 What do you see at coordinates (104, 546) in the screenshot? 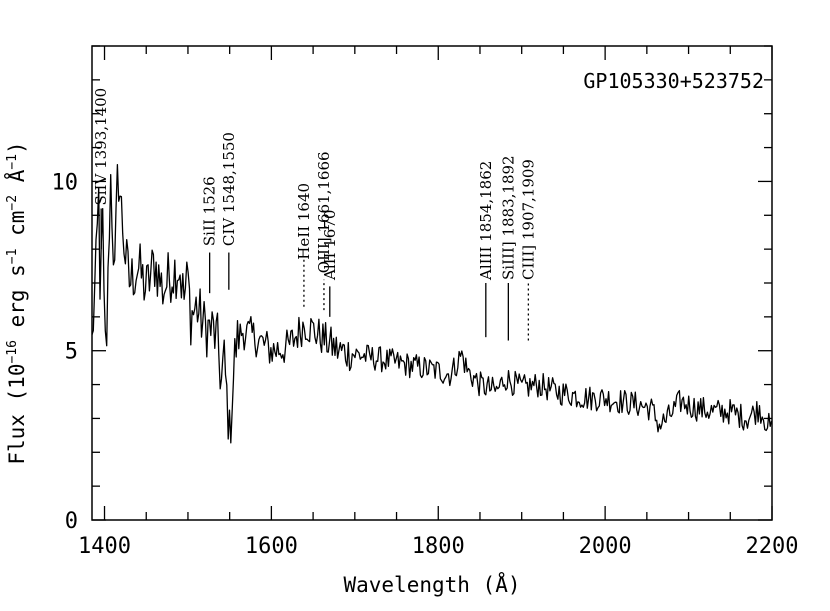
I see `x-tick-label: 1400` at bounding box center [104, 546].